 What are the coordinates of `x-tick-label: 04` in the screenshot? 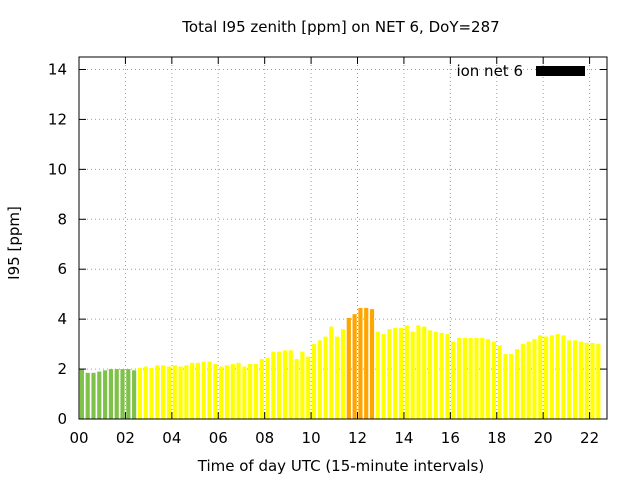 It's located at (171, 438).